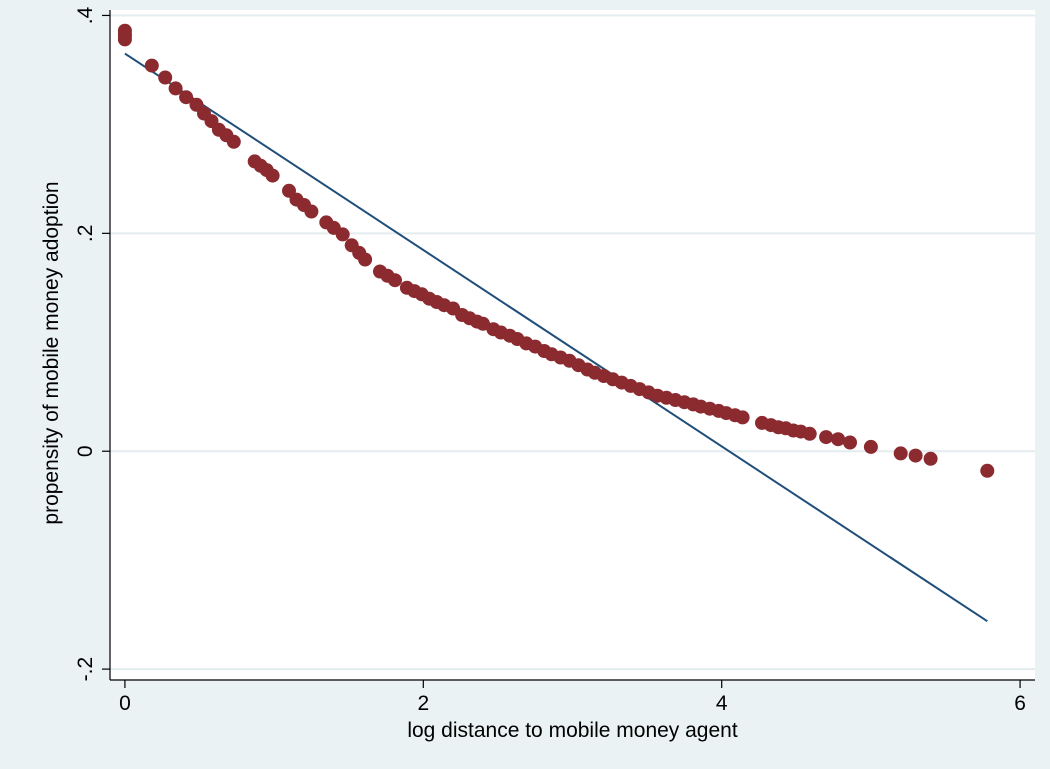 The image size is (1050, 769). I want to click on x-tick-label: 2, so click(423, 703).